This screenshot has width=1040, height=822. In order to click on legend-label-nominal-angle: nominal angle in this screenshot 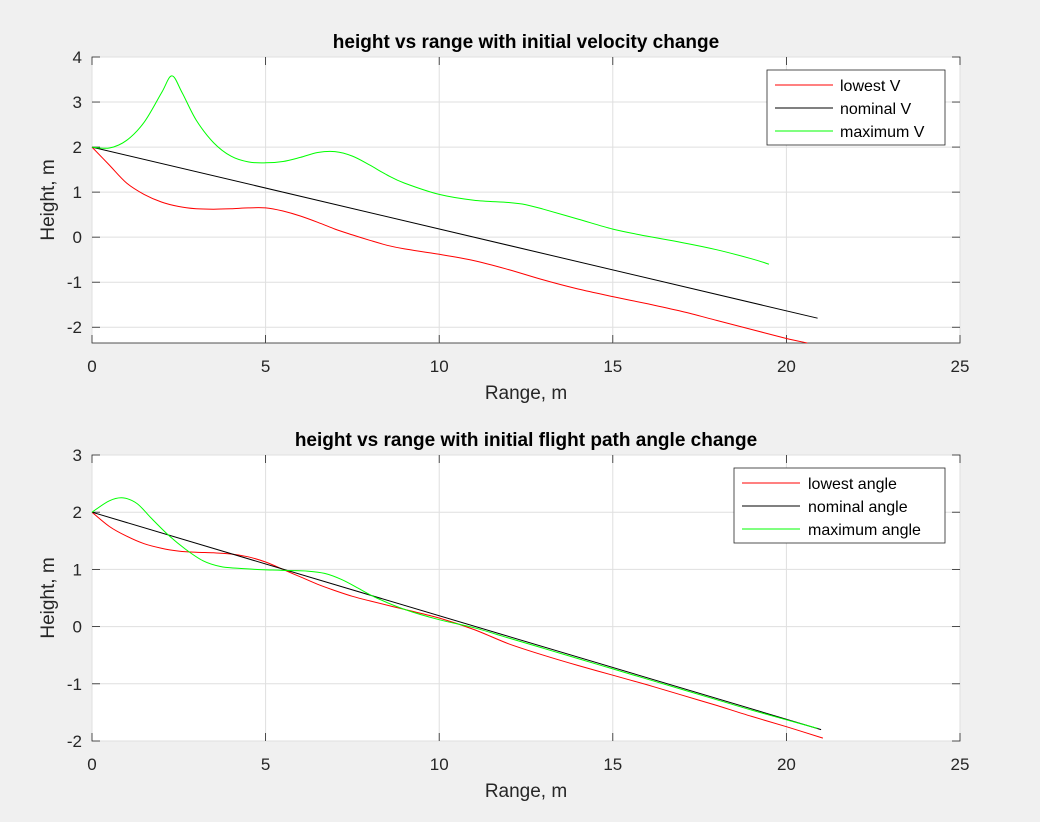, I will do `click(858, 507)`.